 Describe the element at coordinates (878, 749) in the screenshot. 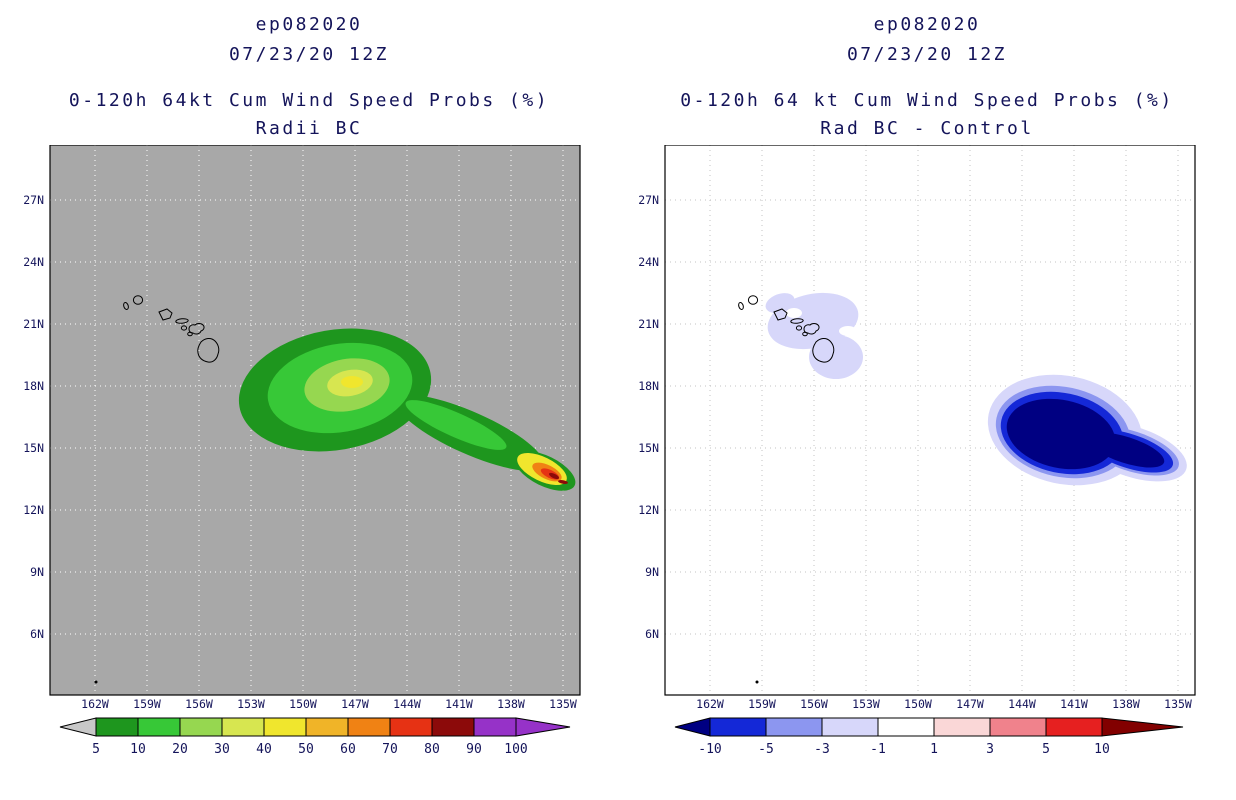

I see `colorbar-tick-label: -1` at that location.